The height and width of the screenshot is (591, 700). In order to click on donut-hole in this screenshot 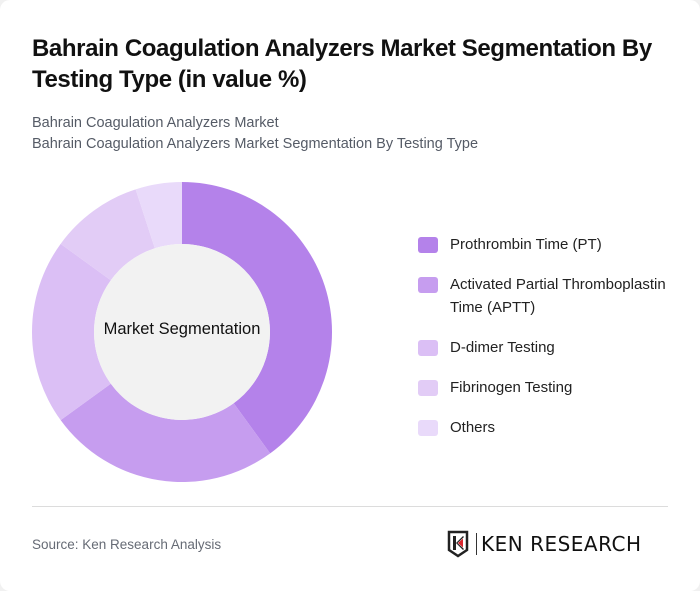, I will do `click(182, 332)`.